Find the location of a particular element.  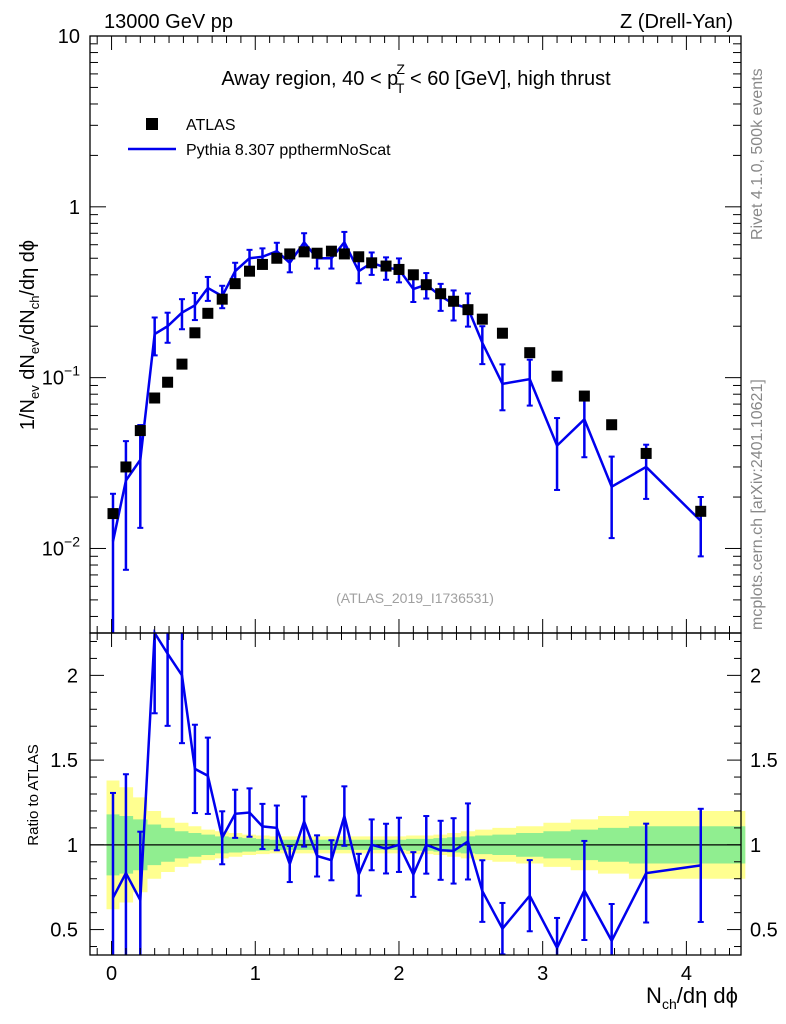

y-tick-label: 1 is located at coordinates (74, 208).